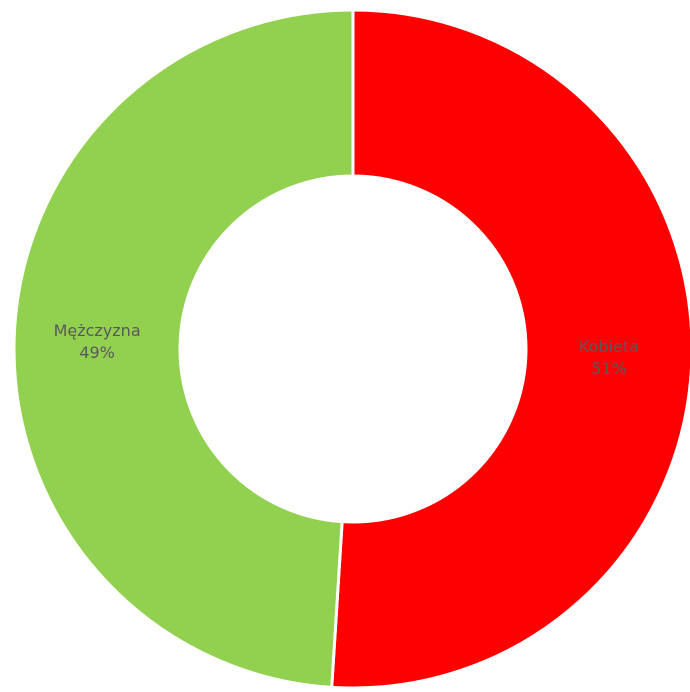 The image size is (690, 692). What do you see at coordinates (97, 341) in the screenshot?
I see `data-label-mężczyzna: Mężczyzna 49%` at bounding box center [97, 341].